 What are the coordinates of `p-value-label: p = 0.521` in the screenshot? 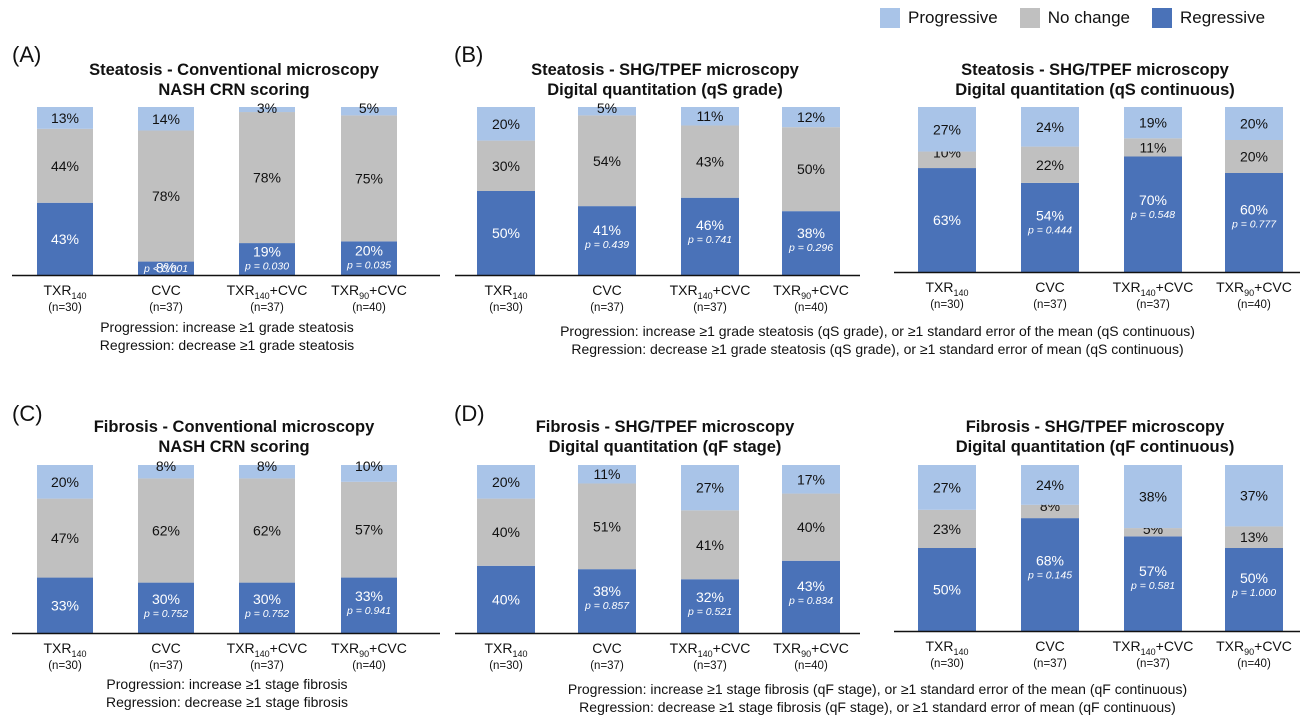 It's located at (709, 612).